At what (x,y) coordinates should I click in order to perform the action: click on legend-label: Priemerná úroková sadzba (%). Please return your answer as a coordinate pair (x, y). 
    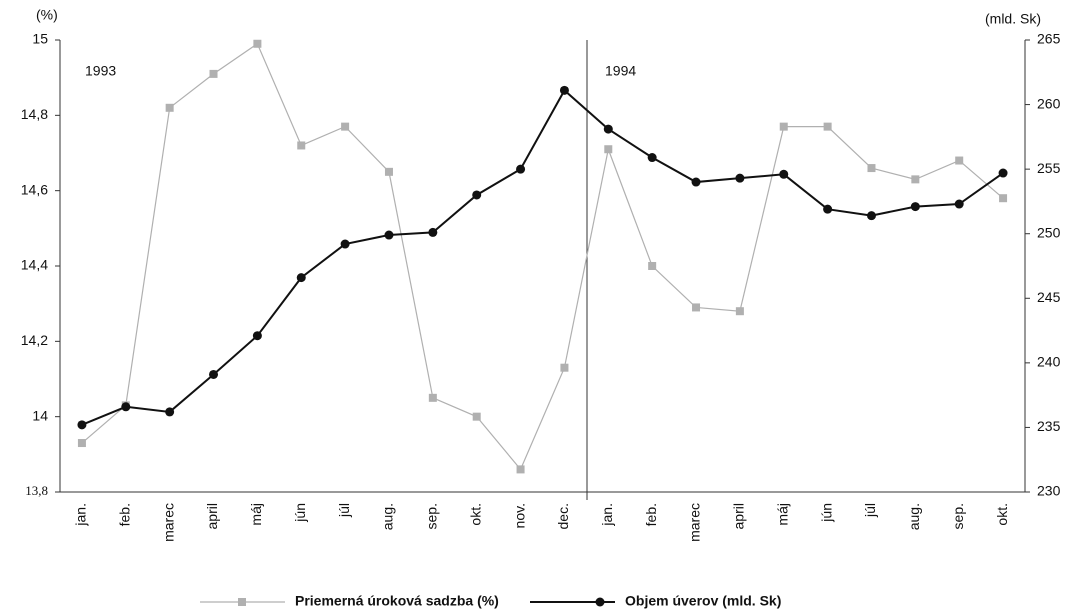
    Looking at the image, I should click on (397, 601).